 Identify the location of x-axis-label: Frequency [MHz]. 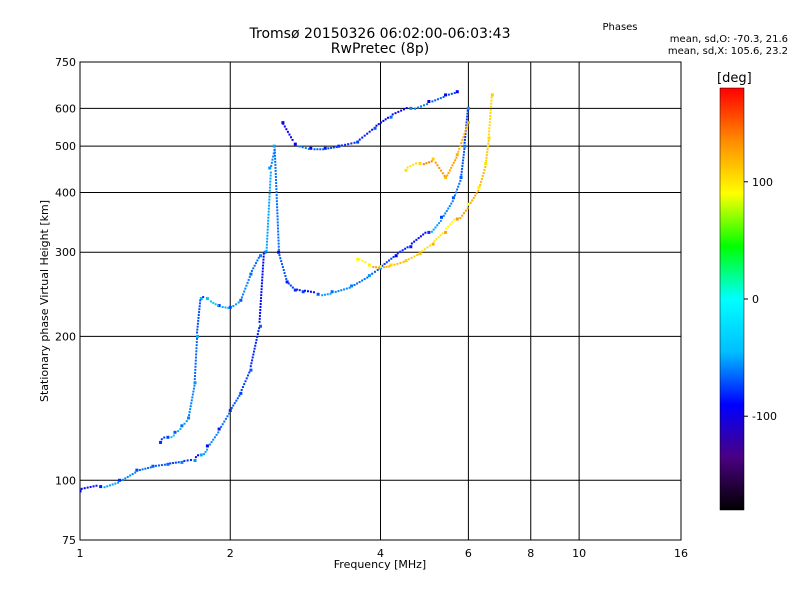
(380, 564).